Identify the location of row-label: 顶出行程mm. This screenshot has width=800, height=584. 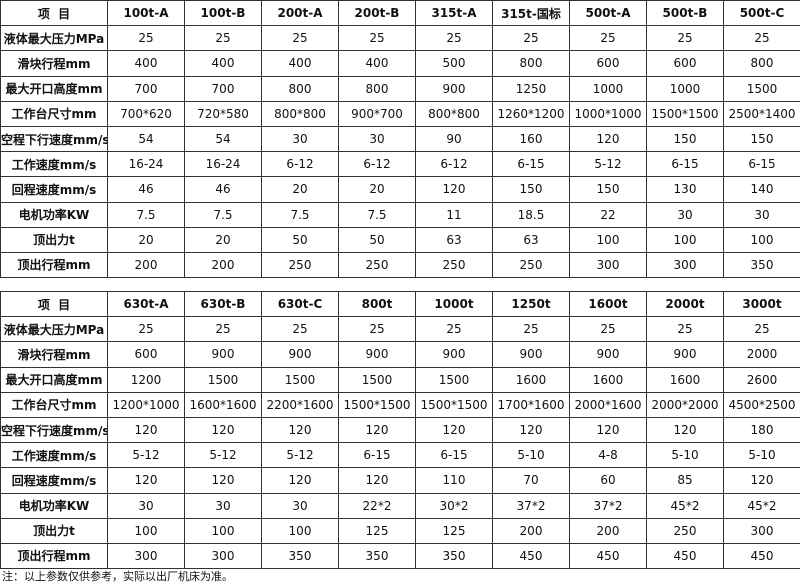
(54, 555).